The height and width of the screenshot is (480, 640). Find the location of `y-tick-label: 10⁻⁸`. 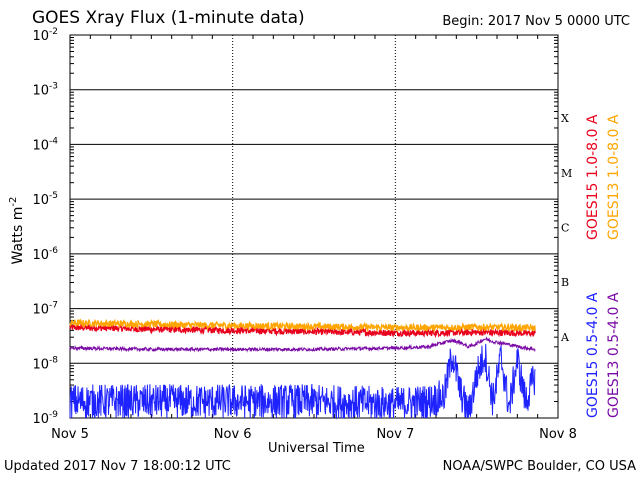

y-tick-label: 10⁻⁸ is located at coordinates (45, 363).